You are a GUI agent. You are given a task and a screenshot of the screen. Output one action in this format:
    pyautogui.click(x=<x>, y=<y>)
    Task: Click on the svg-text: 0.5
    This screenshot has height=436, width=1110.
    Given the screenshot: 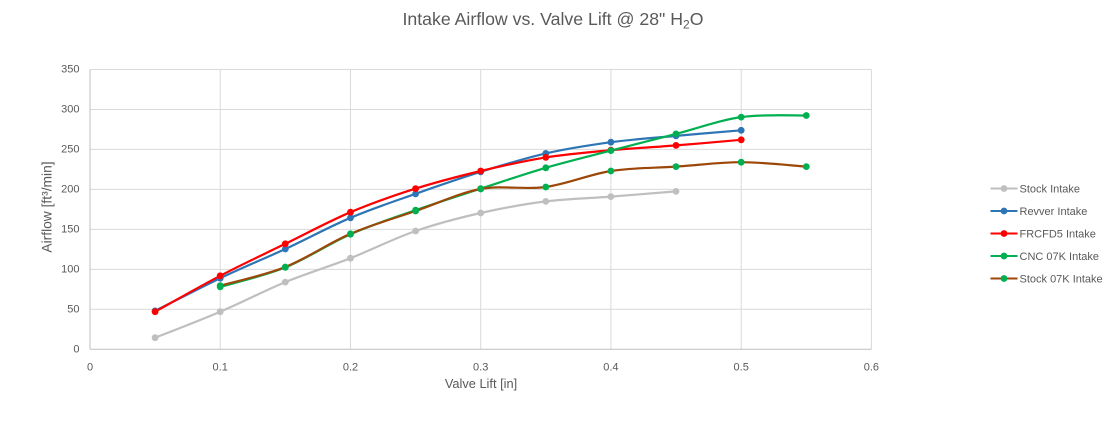 What is the action you would take?
    pyautogui.click(x=741, y=367)
    